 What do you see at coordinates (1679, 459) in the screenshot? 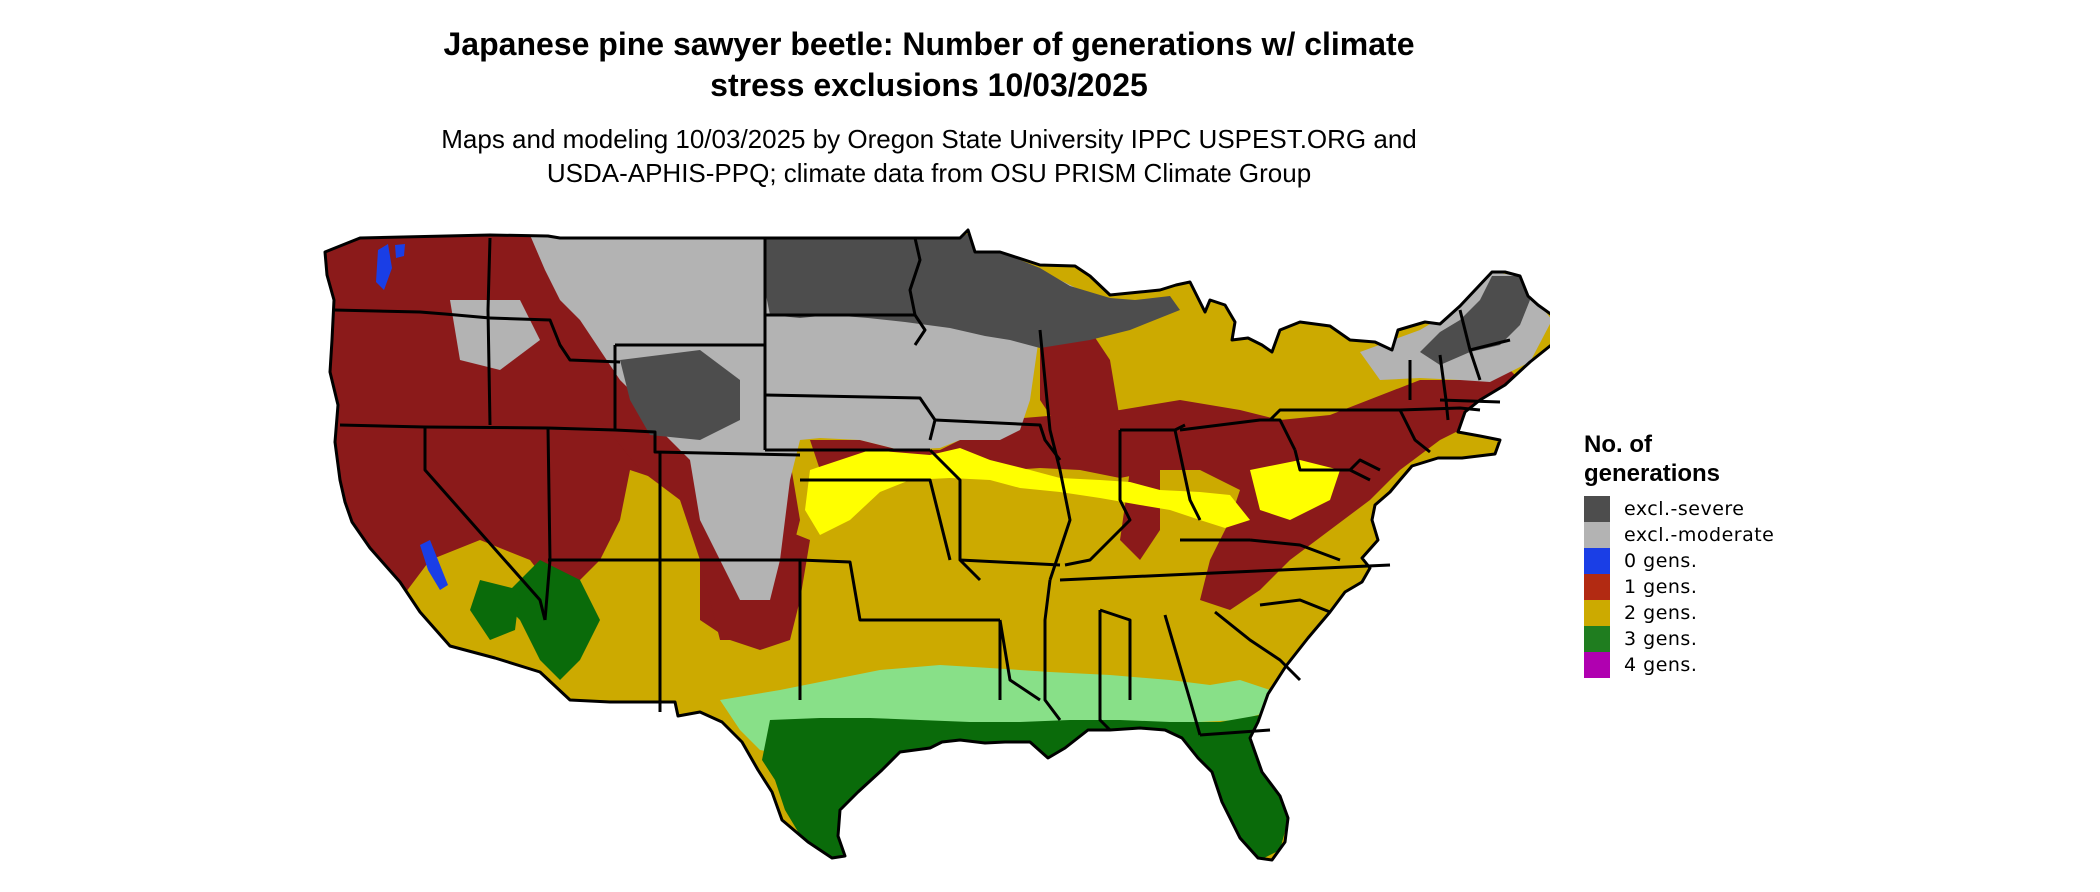
I see `legend-title: No. of generations` at bounding box center [1679, 459].